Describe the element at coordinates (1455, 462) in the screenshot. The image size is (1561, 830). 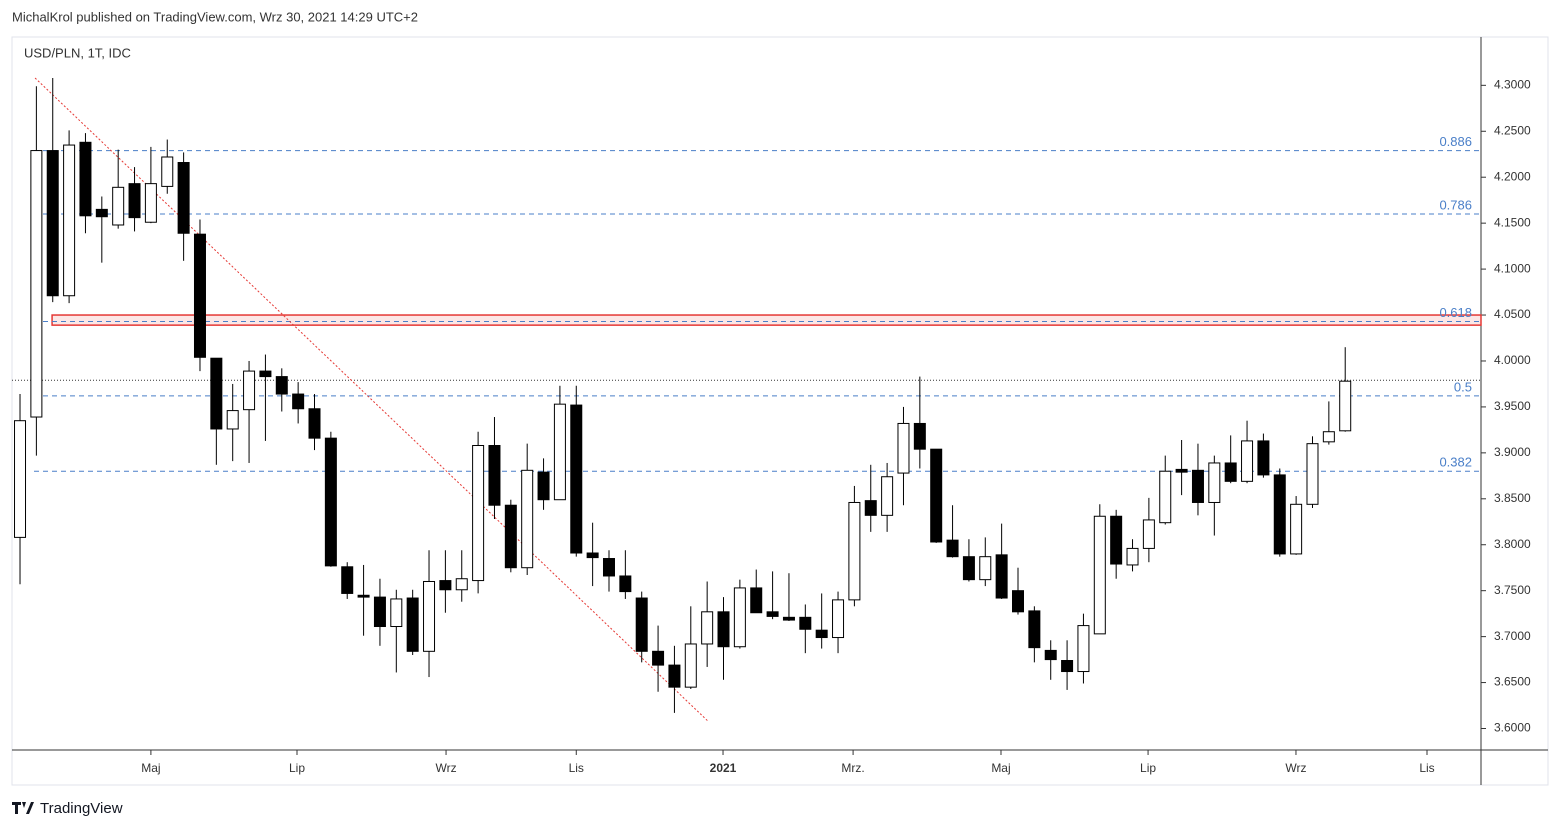
I see `fib-label: 0.382` at that location.